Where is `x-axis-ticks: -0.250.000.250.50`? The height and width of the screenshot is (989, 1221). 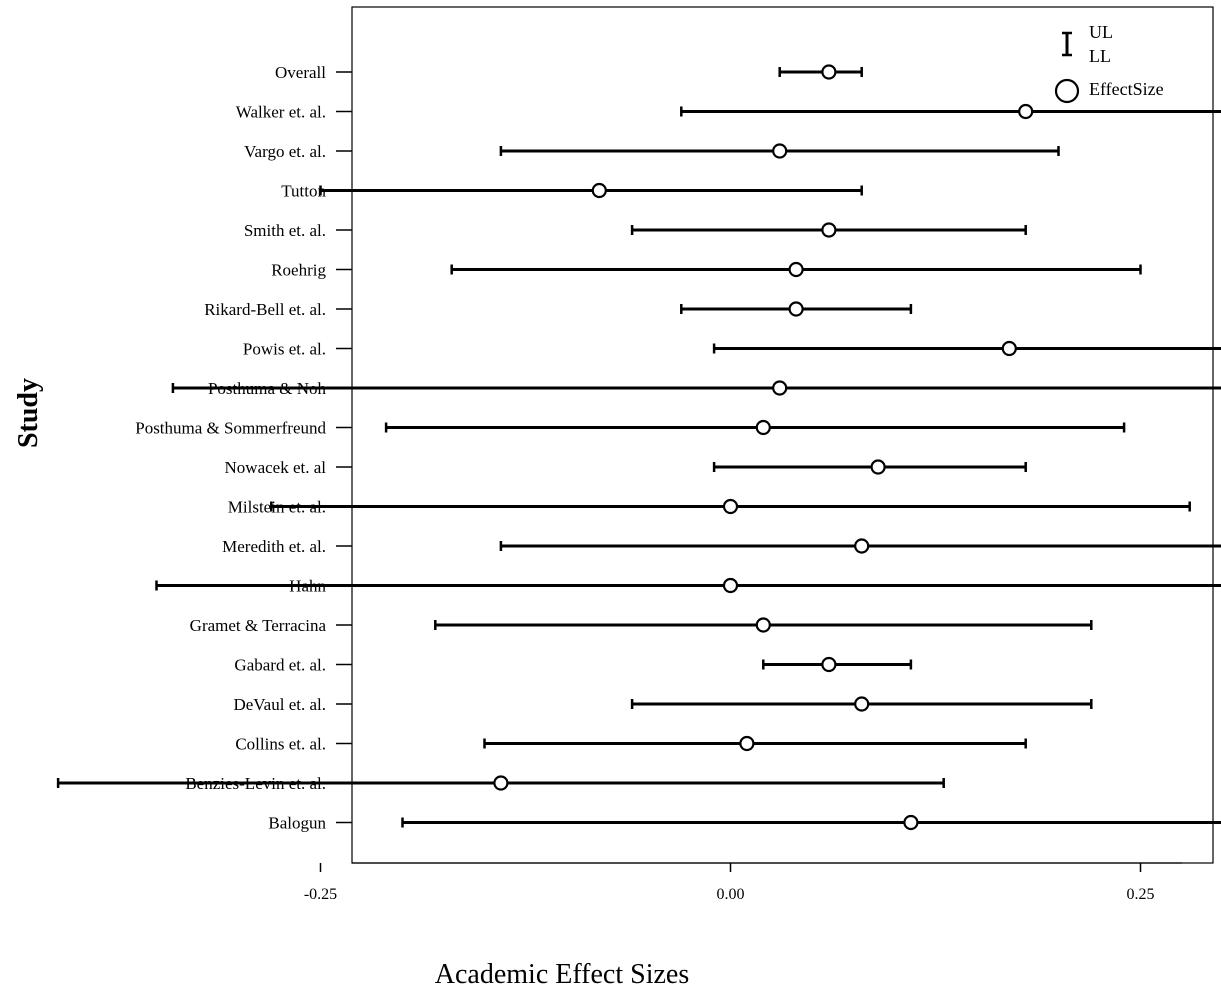 x-axis-ticks: -0.250.000.250.50 is located at coordinates (729, 883).